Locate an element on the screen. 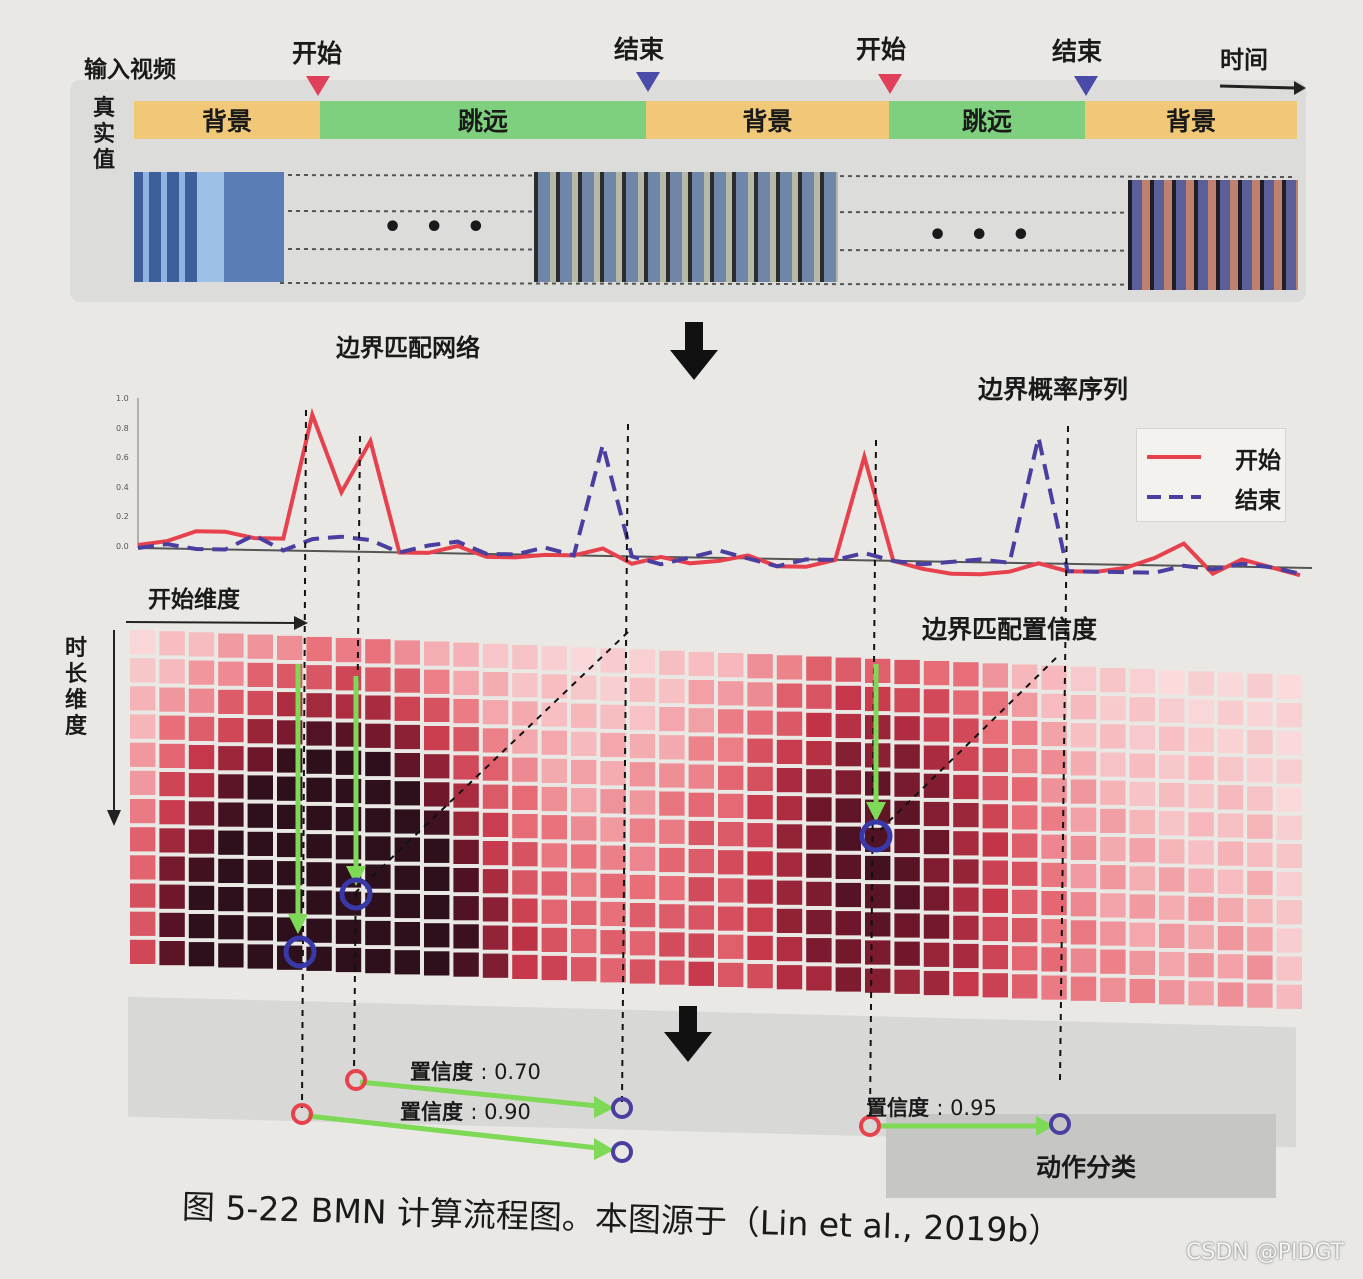 The height and width of the screenshot is (1279, 1363). segment-background: 背景 is located at coordinates (767, 120).